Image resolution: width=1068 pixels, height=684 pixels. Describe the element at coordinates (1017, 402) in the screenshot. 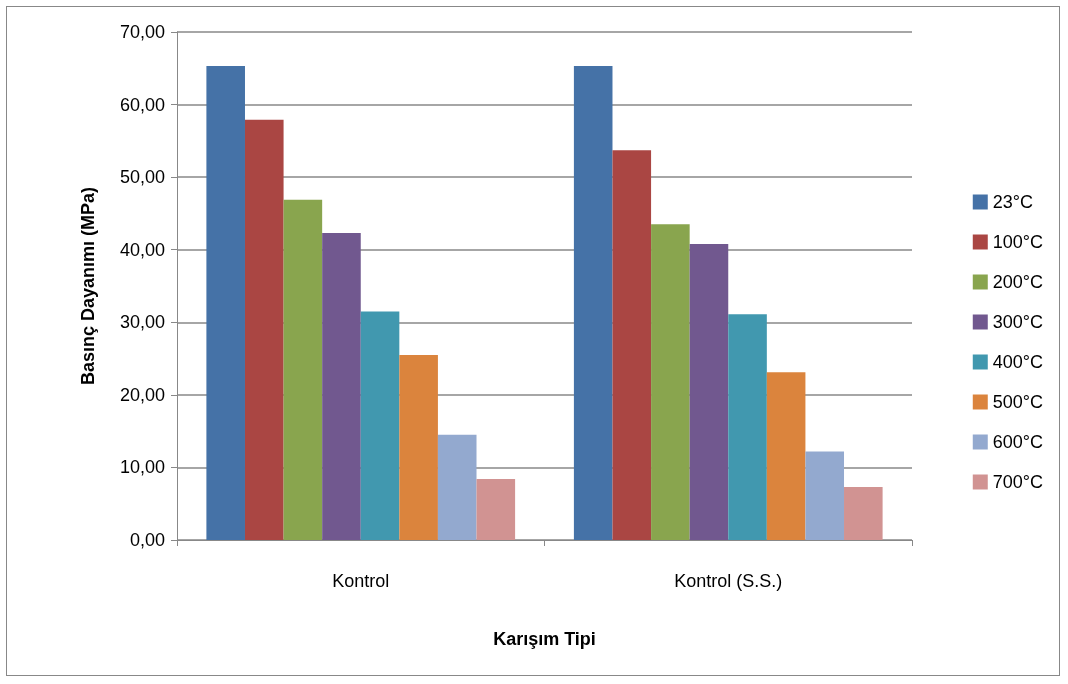

I see `legend-label: 500°C` at that location.